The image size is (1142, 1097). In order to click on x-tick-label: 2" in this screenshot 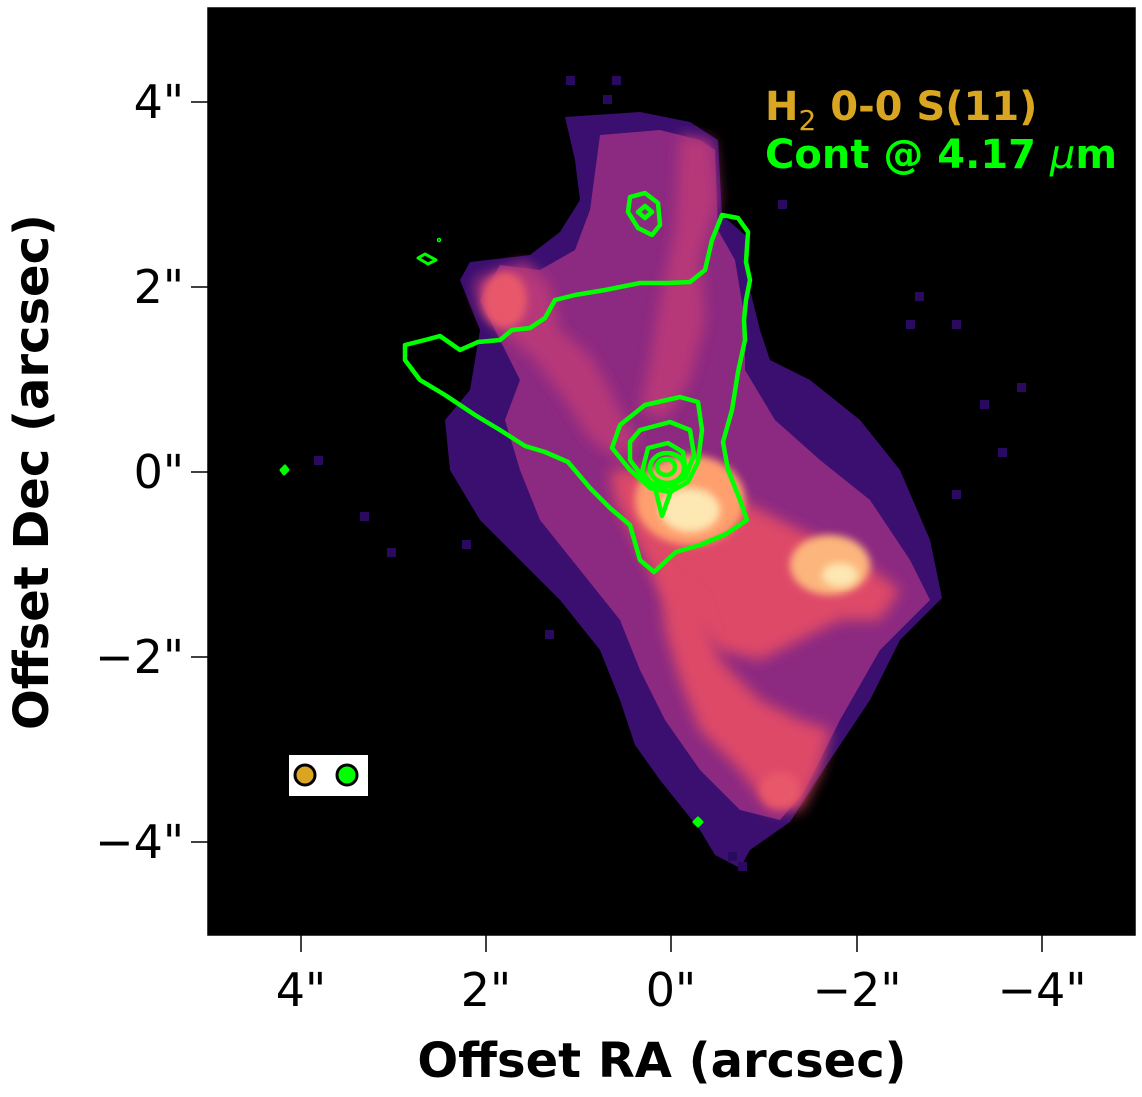, I will do `click(486, 990)`.